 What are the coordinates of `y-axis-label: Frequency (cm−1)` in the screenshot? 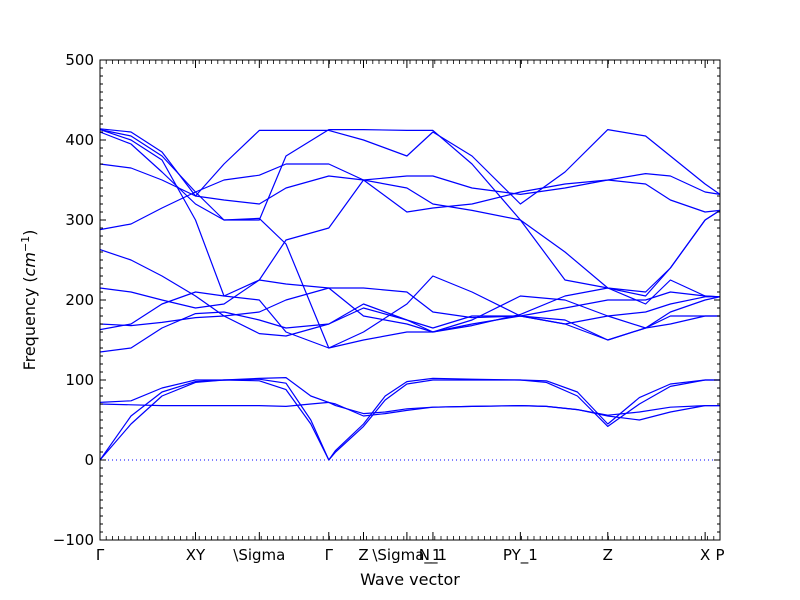 It's located at (29, 300).